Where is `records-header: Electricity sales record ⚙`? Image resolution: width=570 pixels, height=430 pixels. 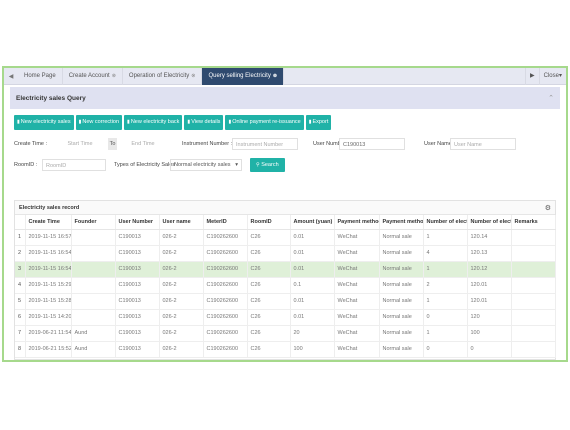 records-header: Electricity sales record ⚙ is located at coordinates (285, 208).